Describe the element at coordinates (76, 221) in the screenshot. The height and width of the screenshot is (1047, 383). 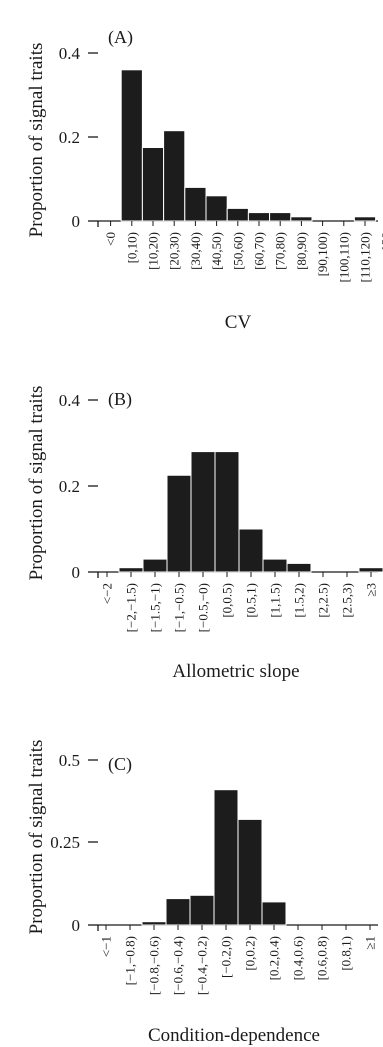
I see `panel-a-ytick-label: 0` at that location.